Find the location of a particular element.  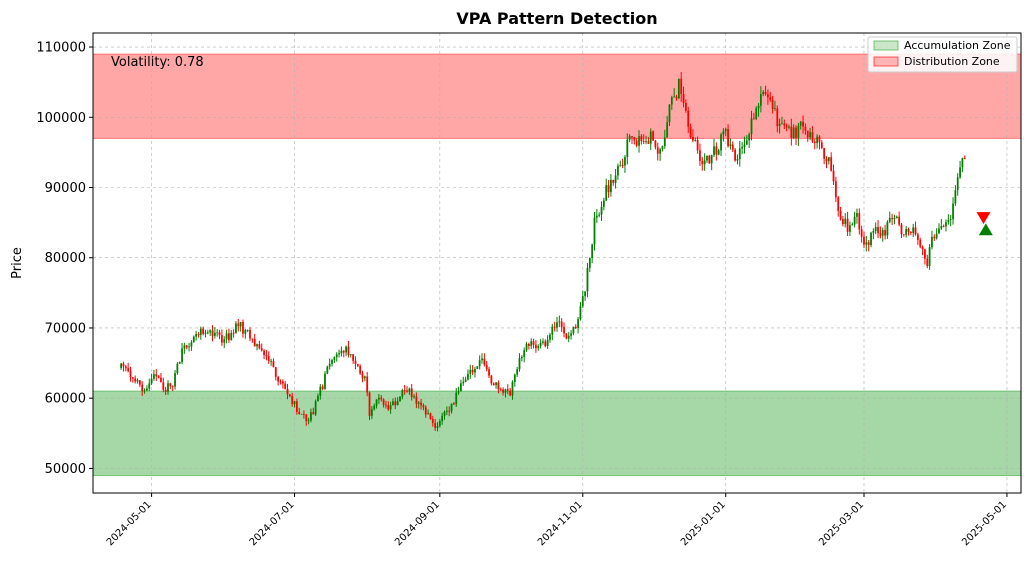

distribution-zone is located at coordinates (557, 96).